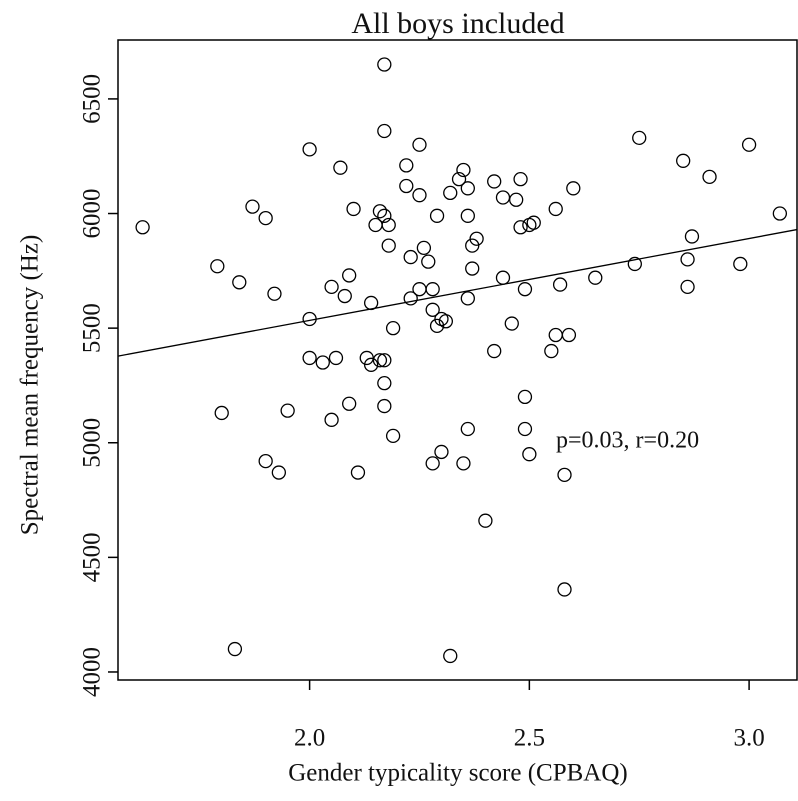  I want to click on fit-line, so click(457, 292).